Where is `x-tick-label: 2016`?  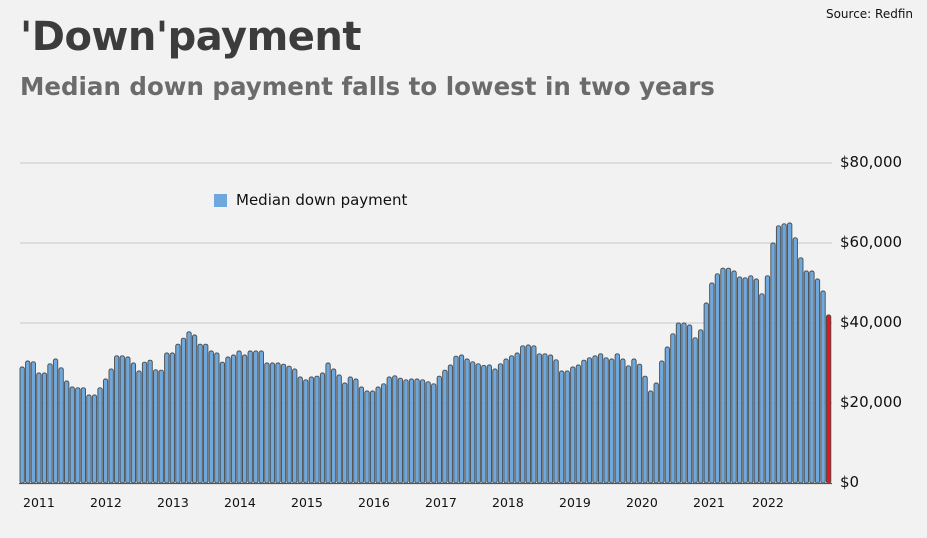
x-tick-label: 2016 is located at coordinates (374, 502).